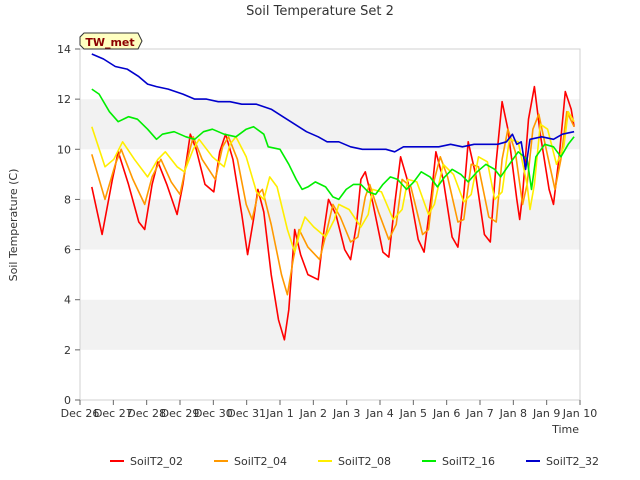 The height and width of the screenshot is (480, 640). I want to click on y-tick-label: 4, so click(67, 300).